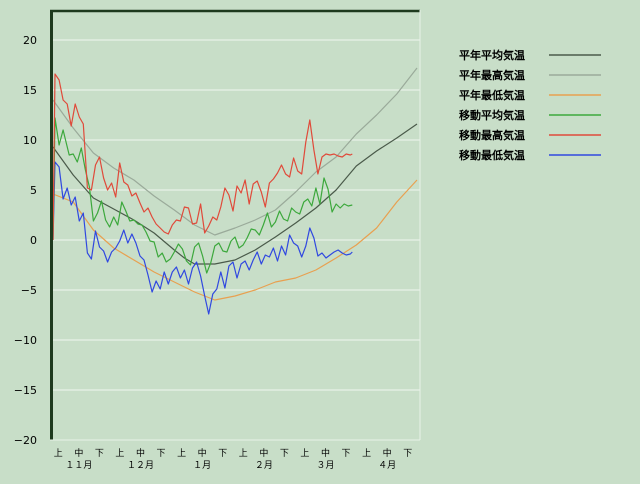 The image size is (640, 484). I want to click on month-label: ２月, so click(264, 465).